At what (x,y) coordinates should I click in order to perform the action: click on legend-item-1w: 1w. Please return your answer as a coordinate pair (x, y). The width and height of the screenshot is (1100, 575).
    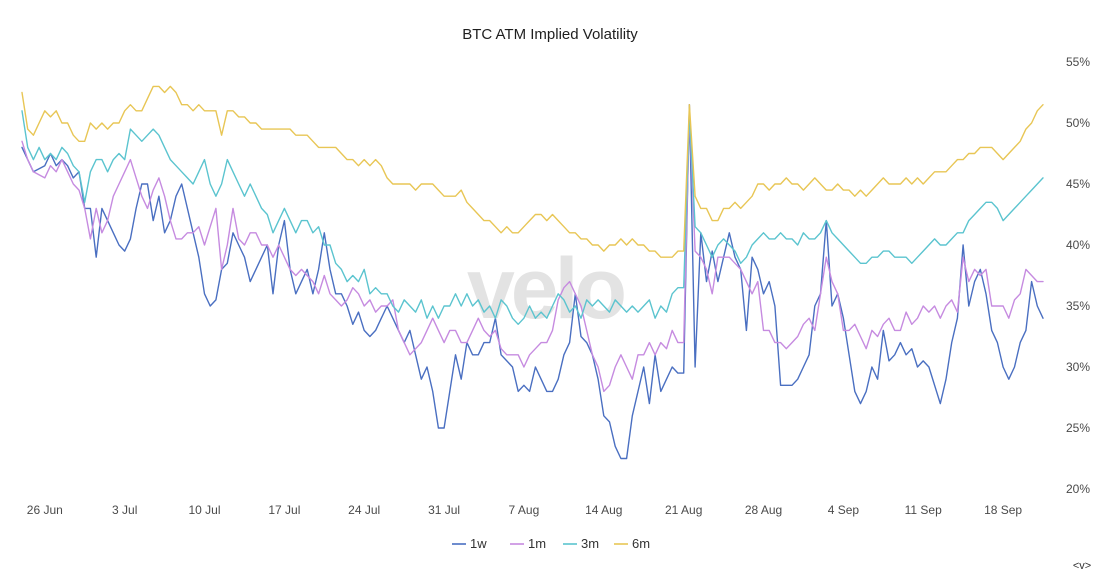
    Looking at the image, I should click on (469, 543).